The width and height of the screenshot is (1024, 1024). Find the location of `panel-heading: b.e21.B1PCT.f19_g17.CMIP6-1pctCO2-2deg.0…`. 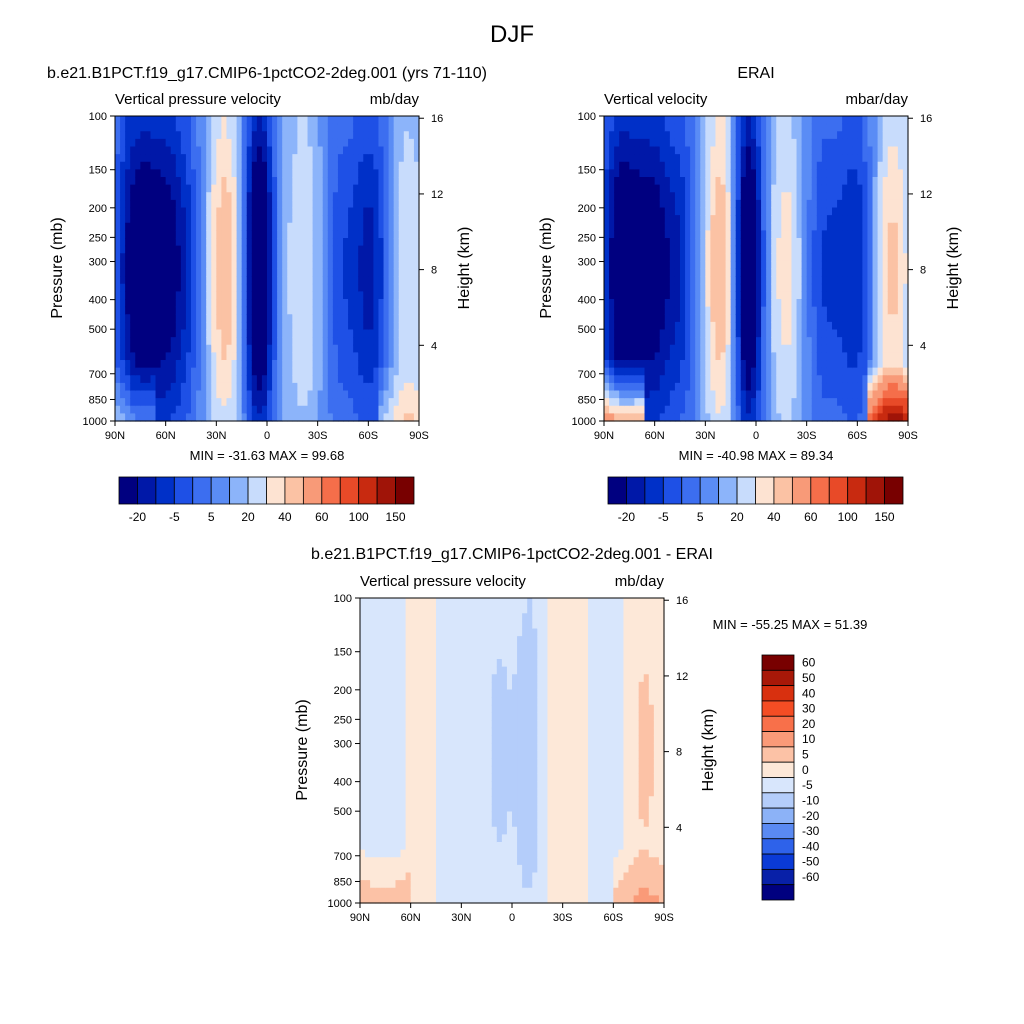

panel-heading: b.e21.B1PCT.f19_g17.CMIP6-1pctCO2-2deg.0… is located at coordinates (512, 554).